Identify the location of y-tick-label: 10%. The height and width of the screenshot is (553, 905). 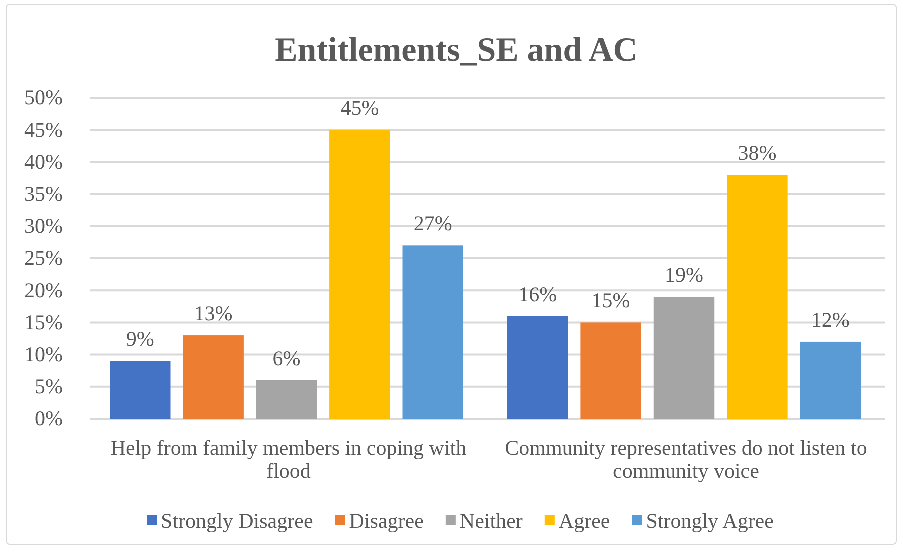
(43, 354).